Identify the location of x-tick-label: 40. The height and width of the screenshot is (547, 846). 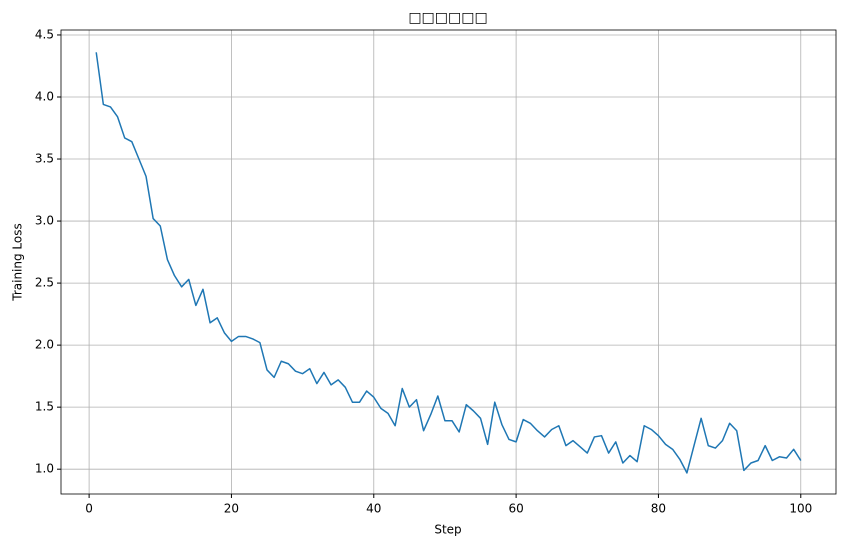
(373, 509).